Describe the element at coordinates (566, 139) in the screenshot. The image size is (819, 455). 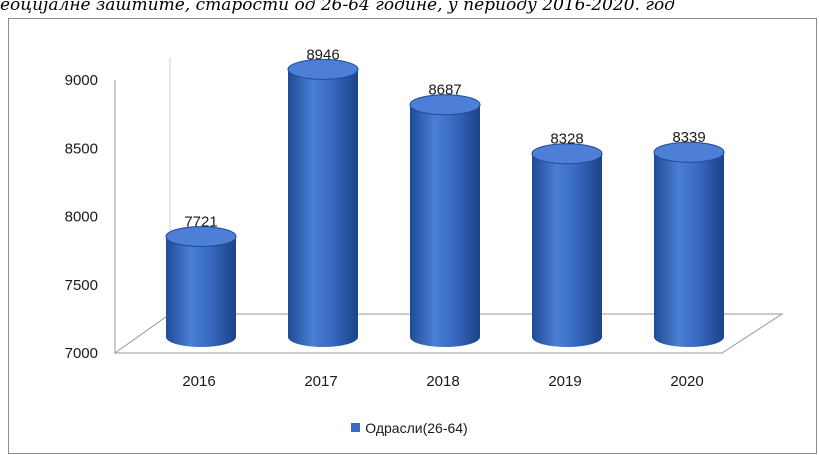
I see `data-label: 8328` at that location.